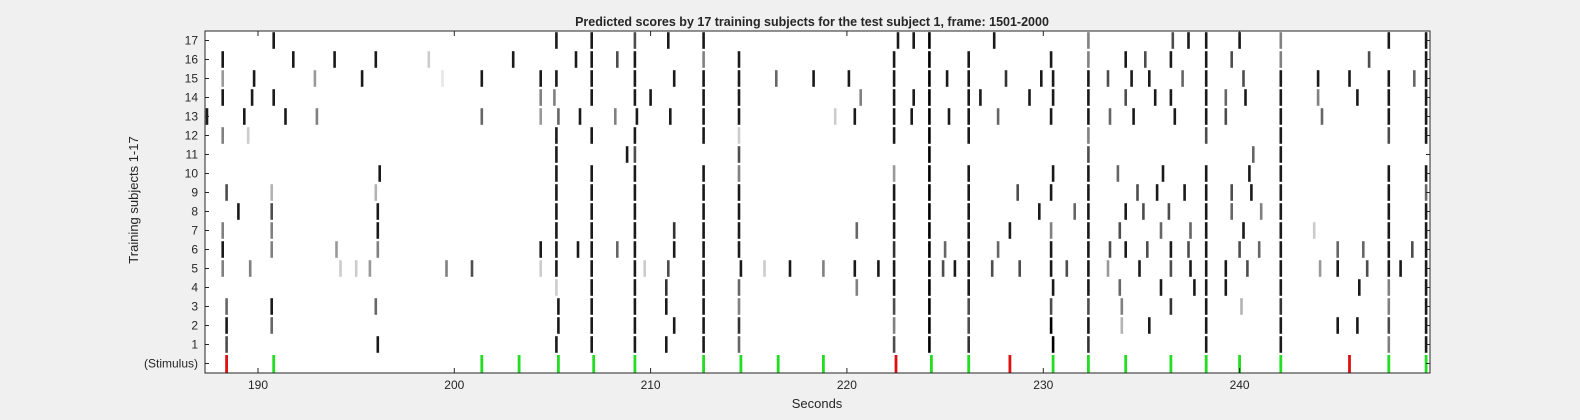  I want to click on x-tick-label: 230, so click(1043, 385).